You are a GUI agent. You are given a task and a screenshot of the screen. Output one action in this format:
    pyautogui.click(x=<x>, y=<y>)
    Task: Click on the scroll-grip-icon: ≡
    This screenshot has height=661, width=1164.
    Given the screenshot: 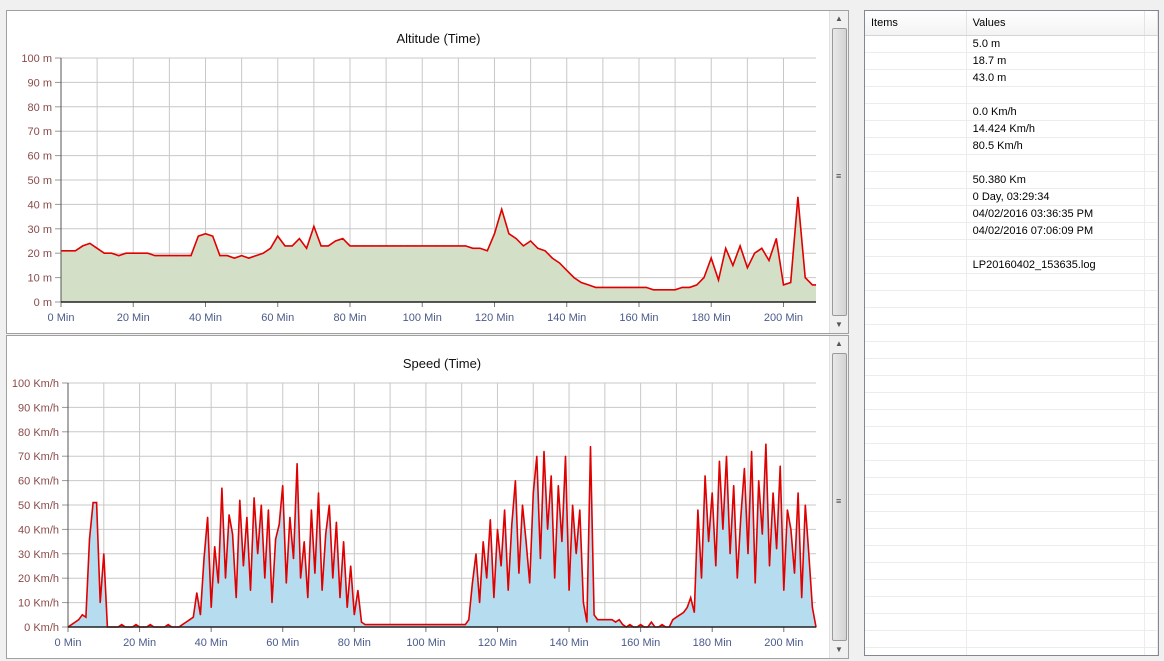 What is the action you would take?
    pyautogui.click(x=839, y=501)
    